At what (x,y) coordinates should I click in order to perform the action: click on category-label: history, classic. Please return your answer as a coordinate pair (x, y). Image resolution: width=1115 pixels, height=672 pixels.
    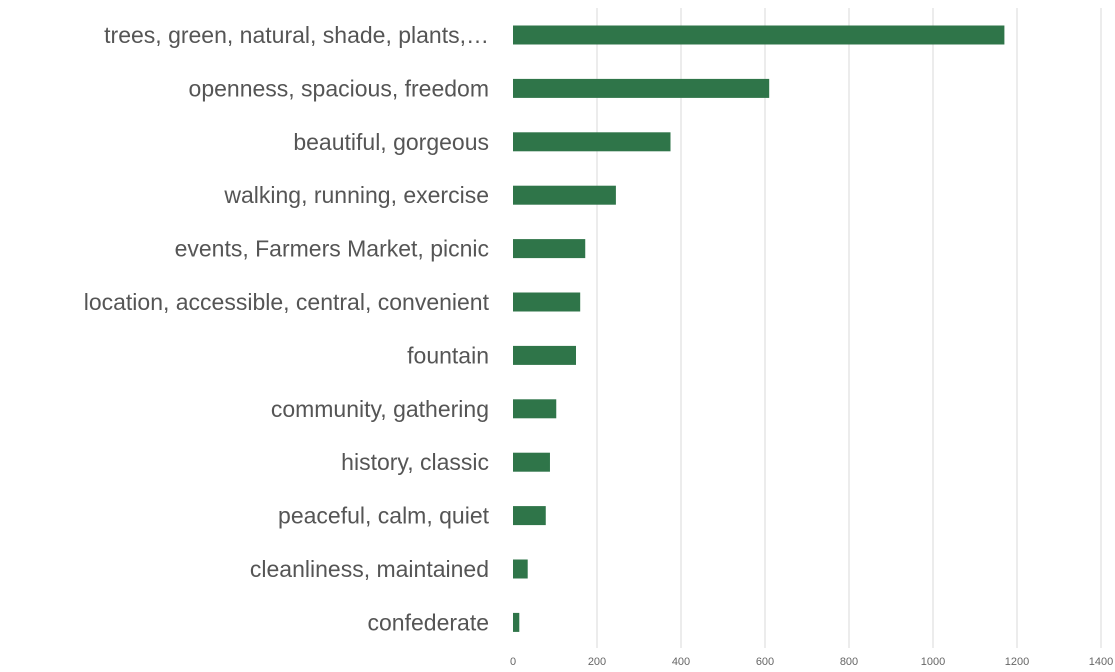
    Looking at the image, I should click on (415, 462).